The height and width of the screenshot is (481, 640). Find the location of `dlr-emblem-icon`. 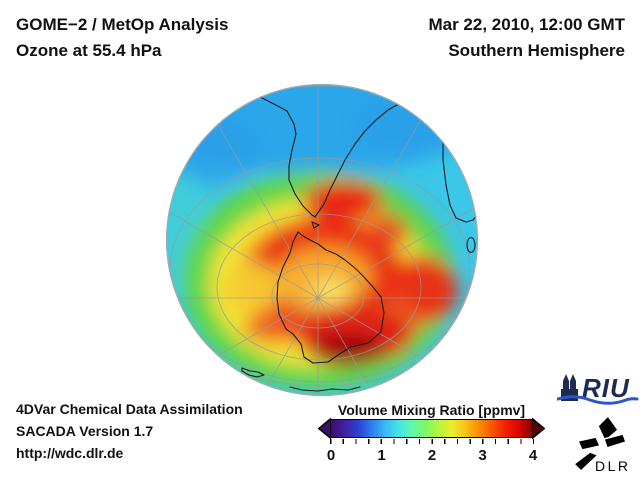

dlr-emblem-icon is located at coordinates (599, 443).